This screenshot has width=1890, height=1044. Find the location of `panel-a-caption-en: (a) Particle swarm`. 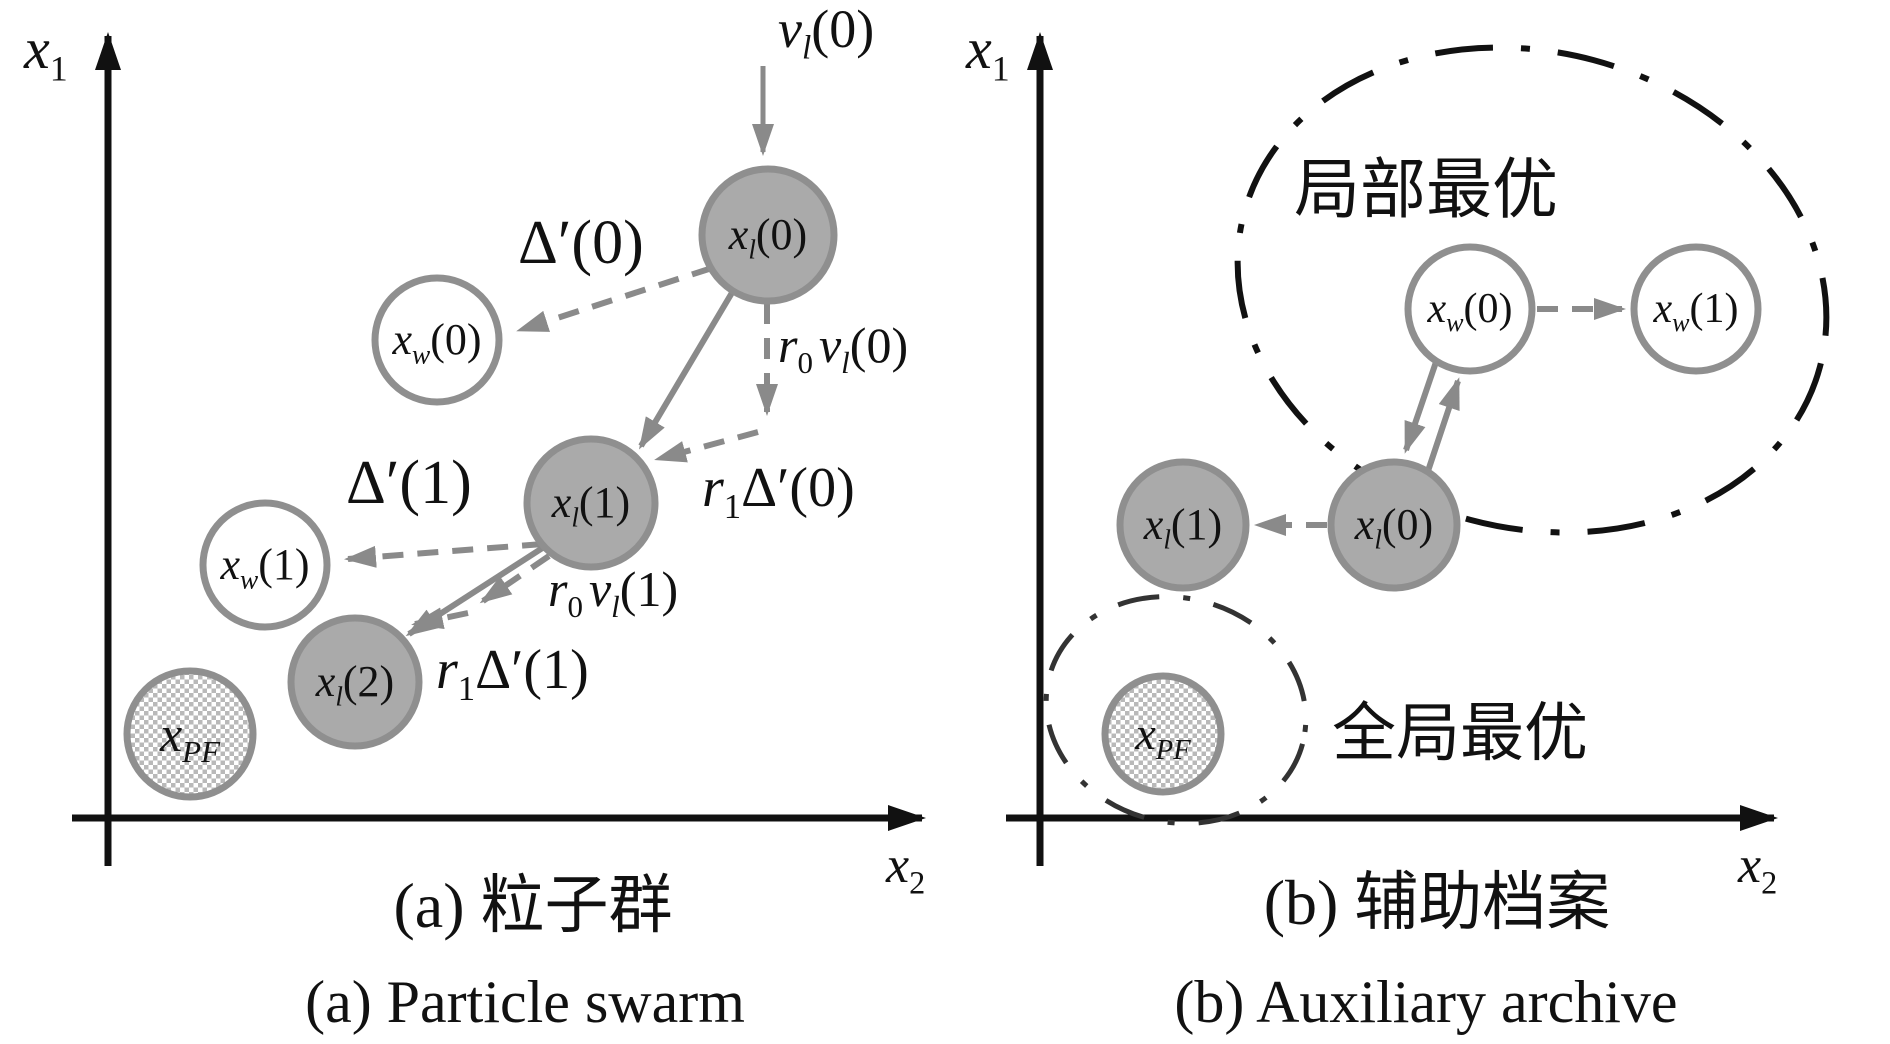

panel-a-caption-en: (a) Particle swarm is located at coordinates (525, 1002).